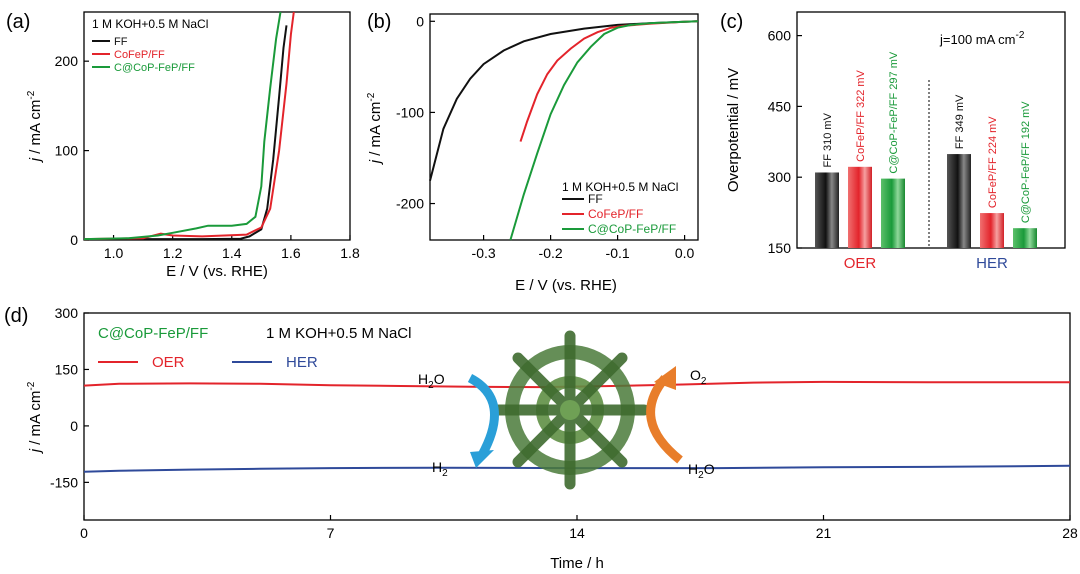 The width and height of the screenshot is (1080, 574). Describe the element at coordinates (780, 36) in the screenshot. I see `c-y-tick-label: 600` at that location.